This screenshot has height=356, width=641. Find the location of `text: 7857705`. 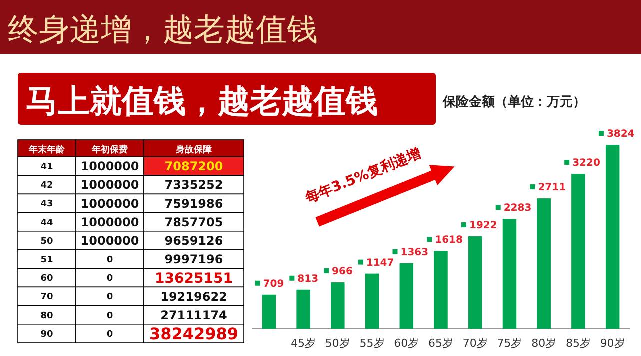

text: 7857705 is located at coordinates (194, 222).